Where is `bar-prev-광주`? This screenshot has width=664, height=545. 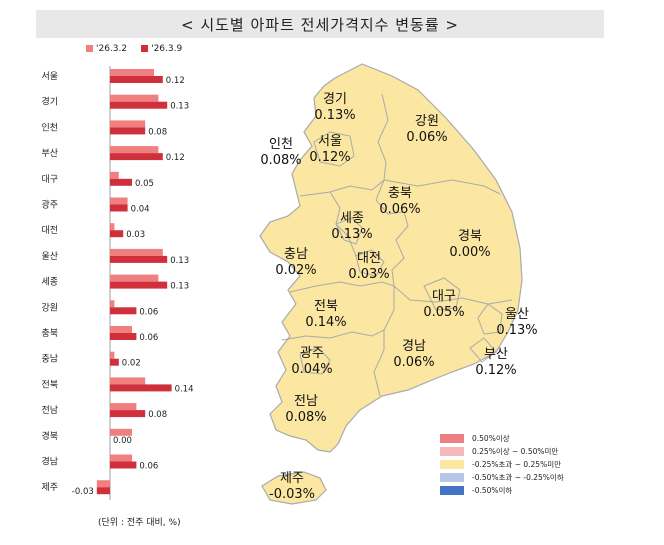
bar-prev-광주 is located at coordinates (119, 201).